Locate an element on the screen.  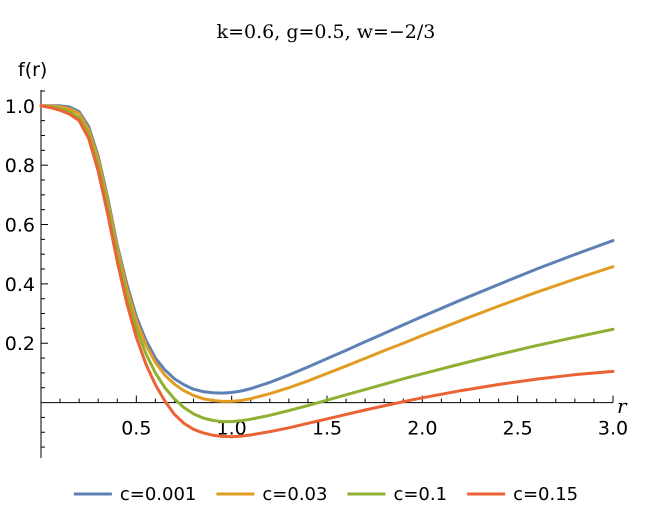
y-tick-label: 1.0 is located at coordinates (20, 107).